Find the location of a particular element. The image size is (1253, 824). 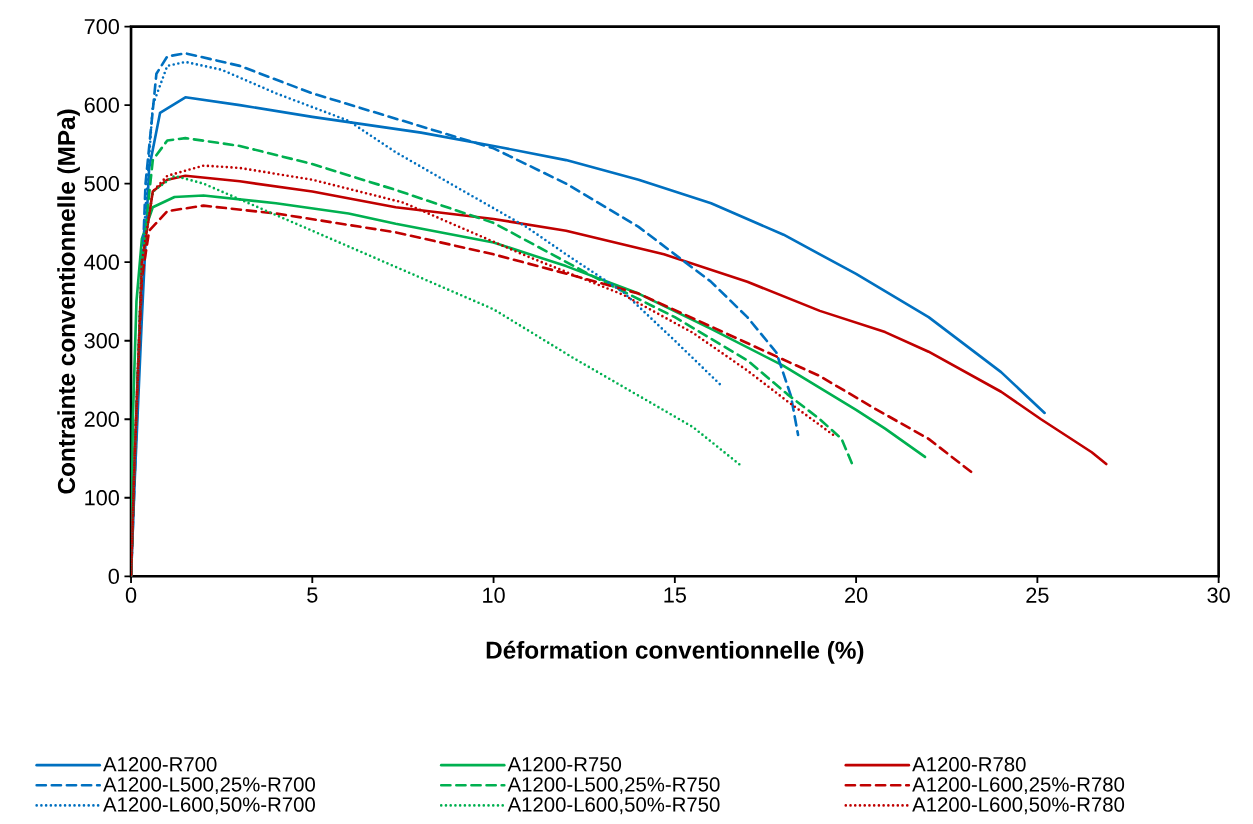

legend-label: A1200-R750 is located at coordinates (564, 764).